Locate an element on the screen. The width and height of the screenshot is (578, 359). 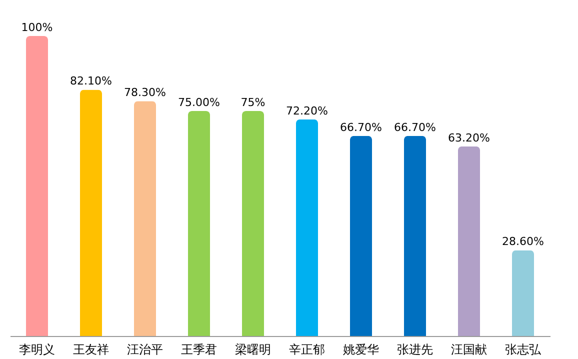
x-tick-label: 汪国献 is located at coordinates (469, 349).